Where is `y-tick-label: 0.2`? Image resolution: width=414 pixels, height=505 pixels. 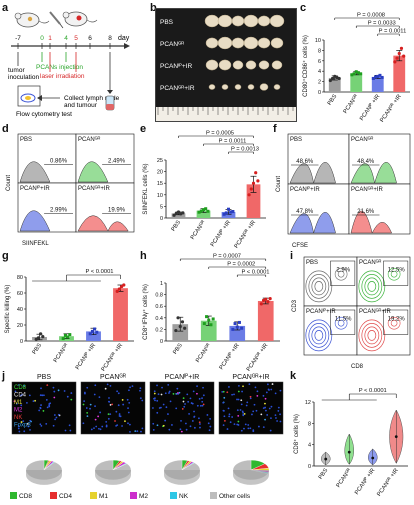 y-tick-label: 0.2 is located at coordinates (159, 330).